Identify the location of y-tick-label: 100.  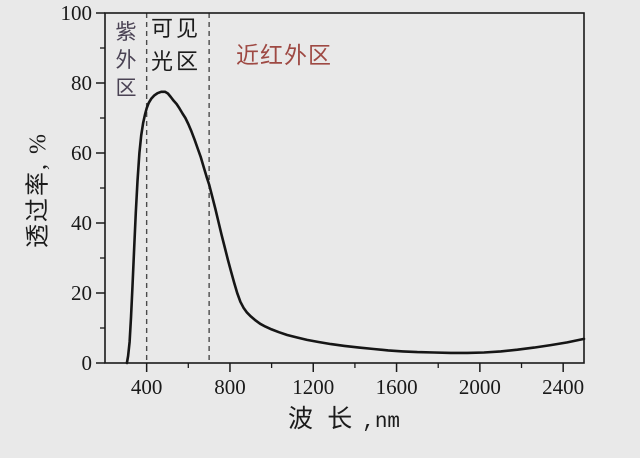
(77, 13).